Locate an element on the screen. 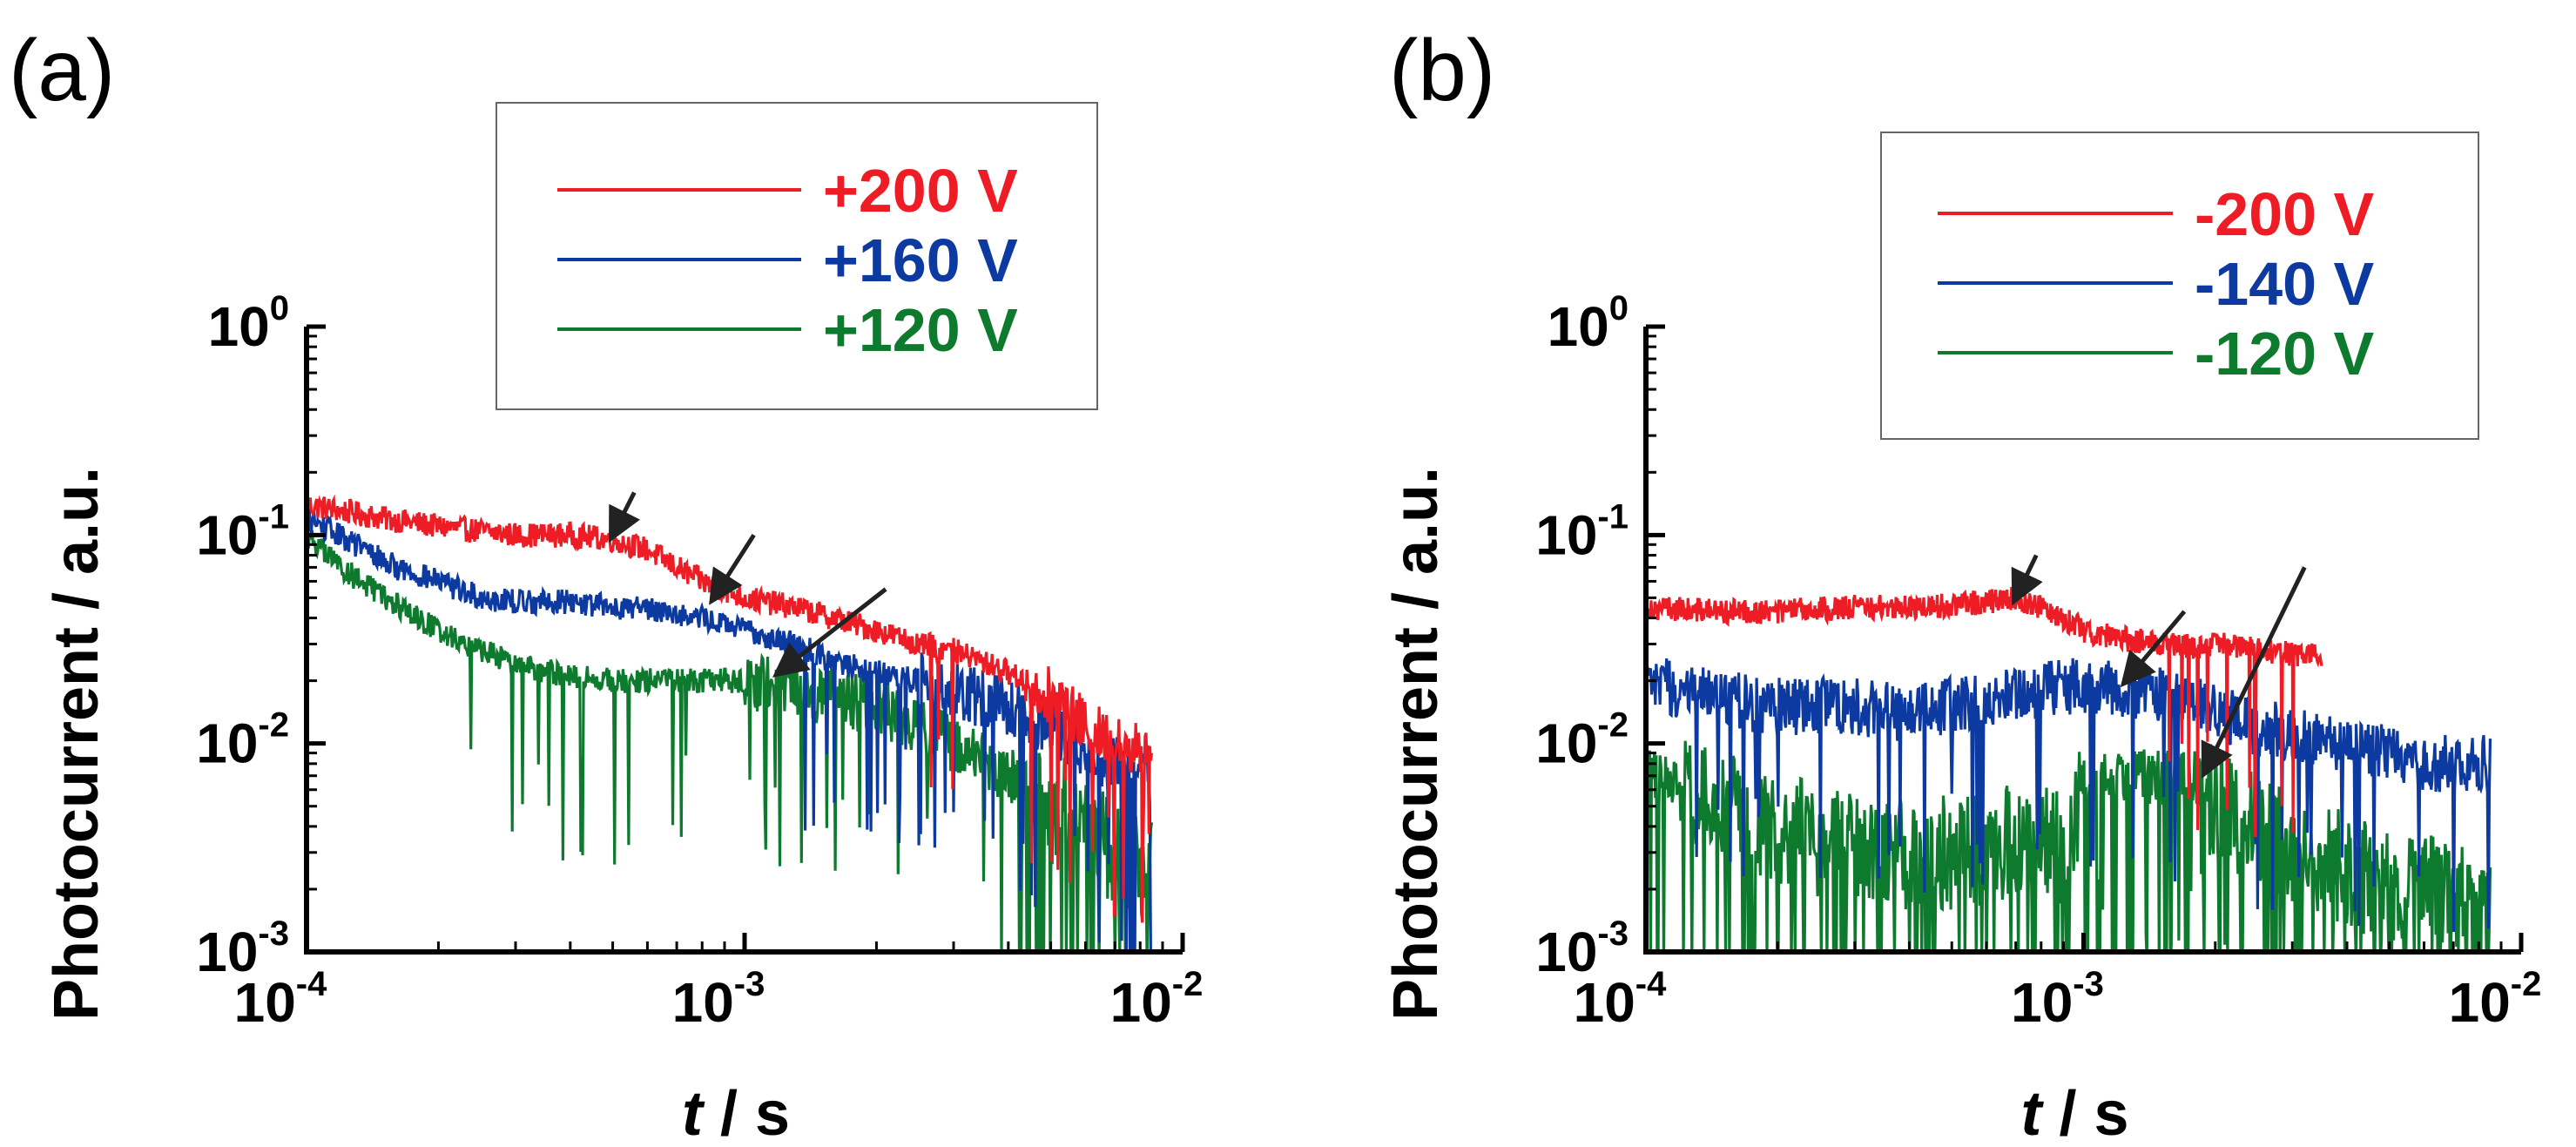  panel-label: (a) is located at coordinates (62, 70).